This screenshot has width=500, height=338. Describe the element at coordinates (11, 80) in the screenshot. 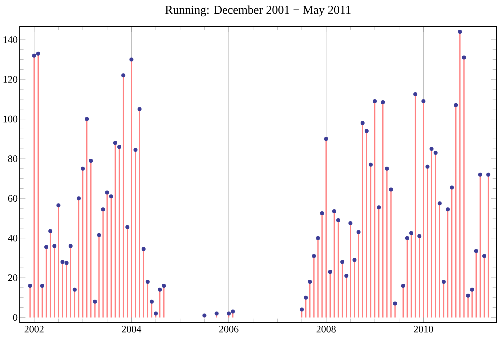

I see `y-tick-label: 120` at that location.